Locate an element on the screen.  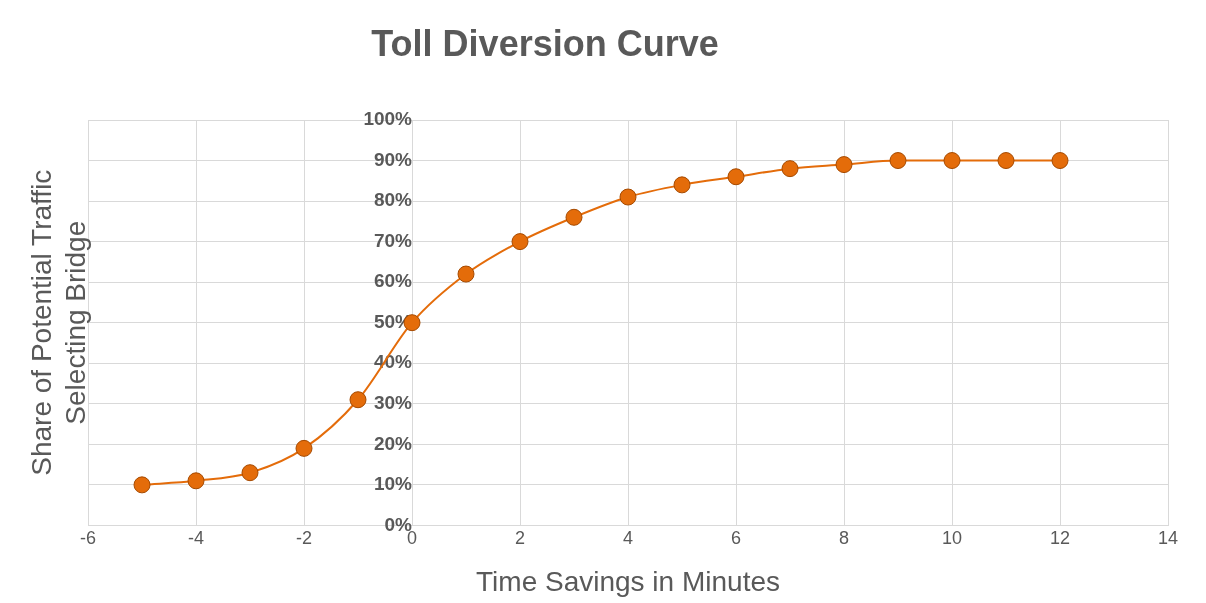
y-tick-label: 80% is located at coordinates (393, 200).